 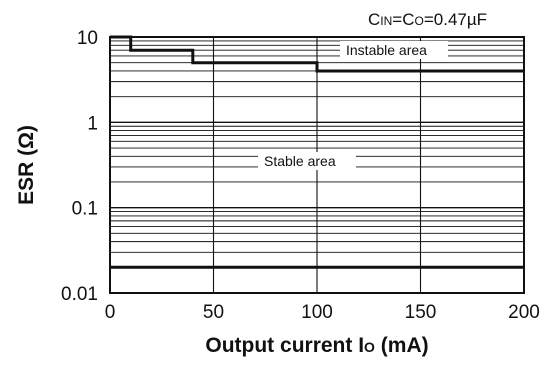 I want to click on x-tick-labels: 0 50 100 150 200, so click(x=322, y=312).